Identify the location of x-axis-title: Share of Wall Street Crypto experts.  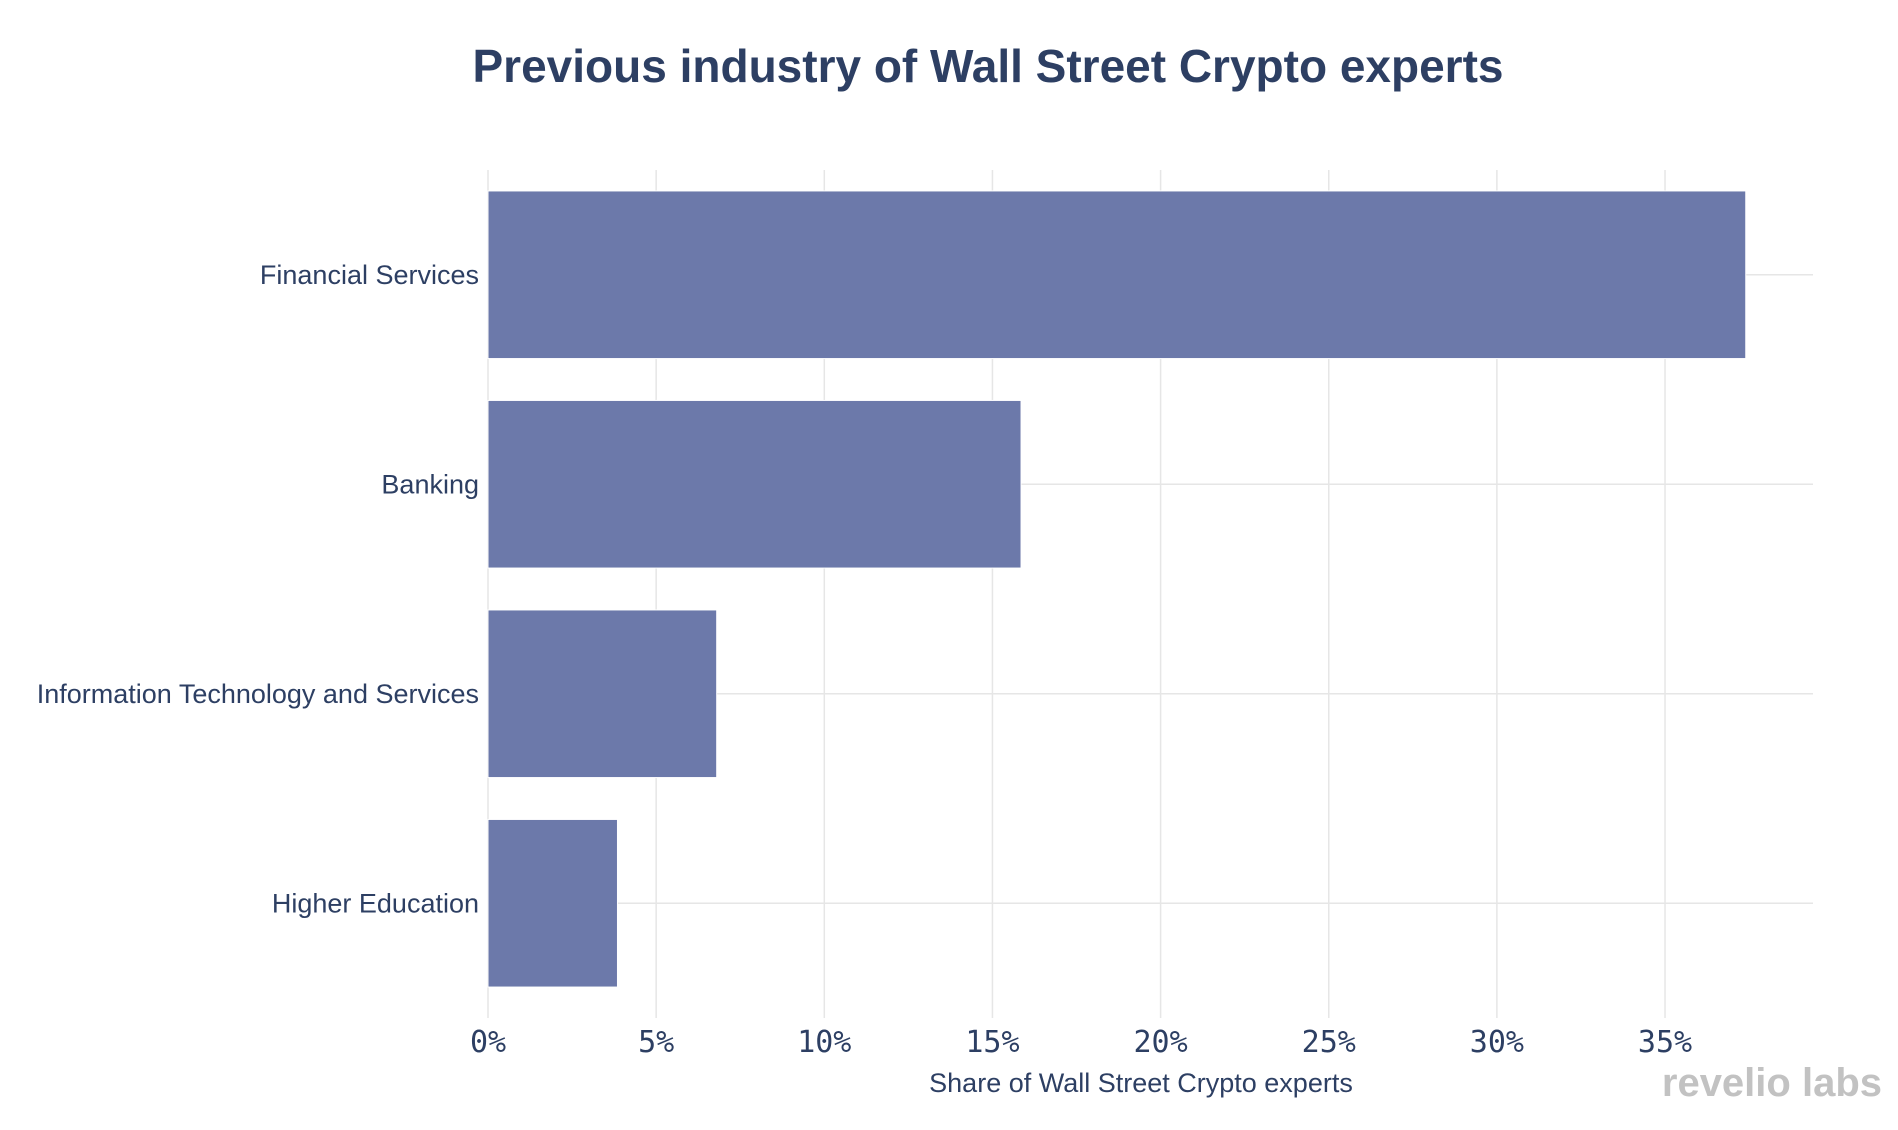
(1141, 1083).